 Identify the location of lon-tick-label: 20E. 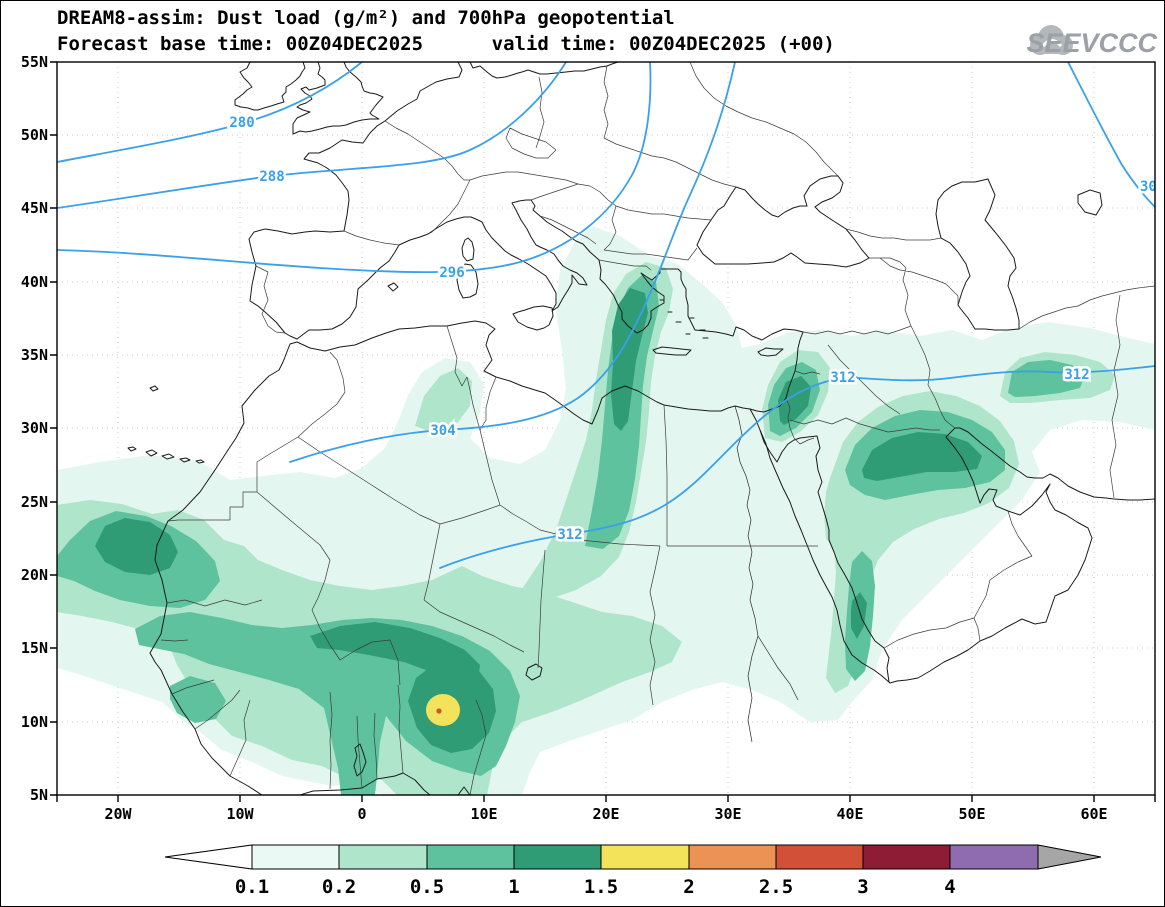
(605, 814).